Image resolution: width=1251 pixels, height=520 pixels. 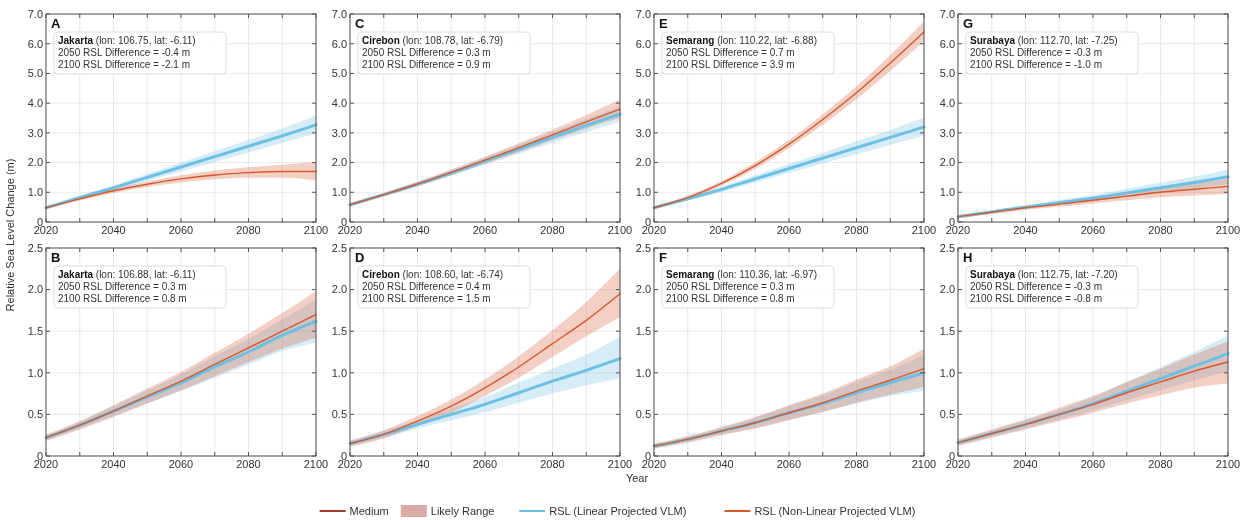 What do you see at coordinates (1036, 286) in the screenshot?
I see `annotation: 2050 RSL Difference = -0.3 m` at bounding box center [1036, 286].